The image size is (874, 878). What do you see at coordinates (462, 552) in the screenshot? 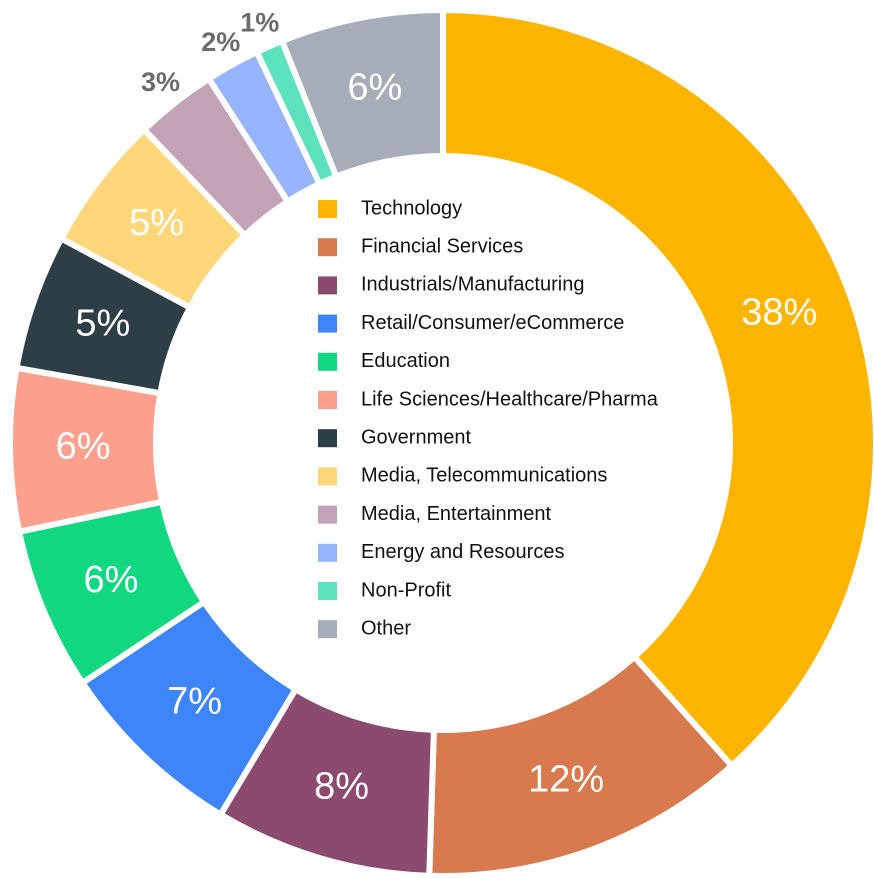
I see `legend-label: Energy and Resources` at bounding box center [462, 552].